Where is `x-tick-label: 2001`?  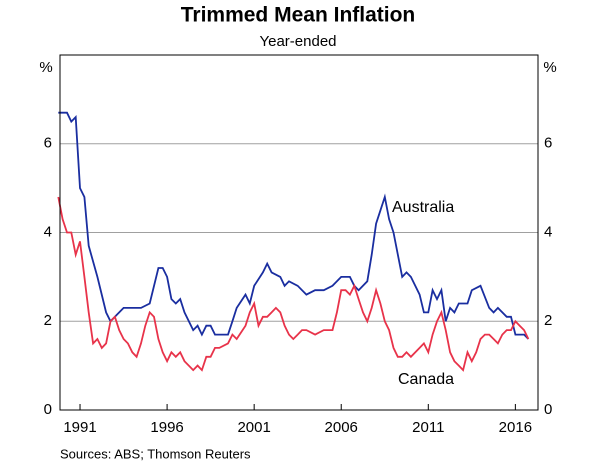 x-tick-label: 2001 is located at coordinates (253, 427).